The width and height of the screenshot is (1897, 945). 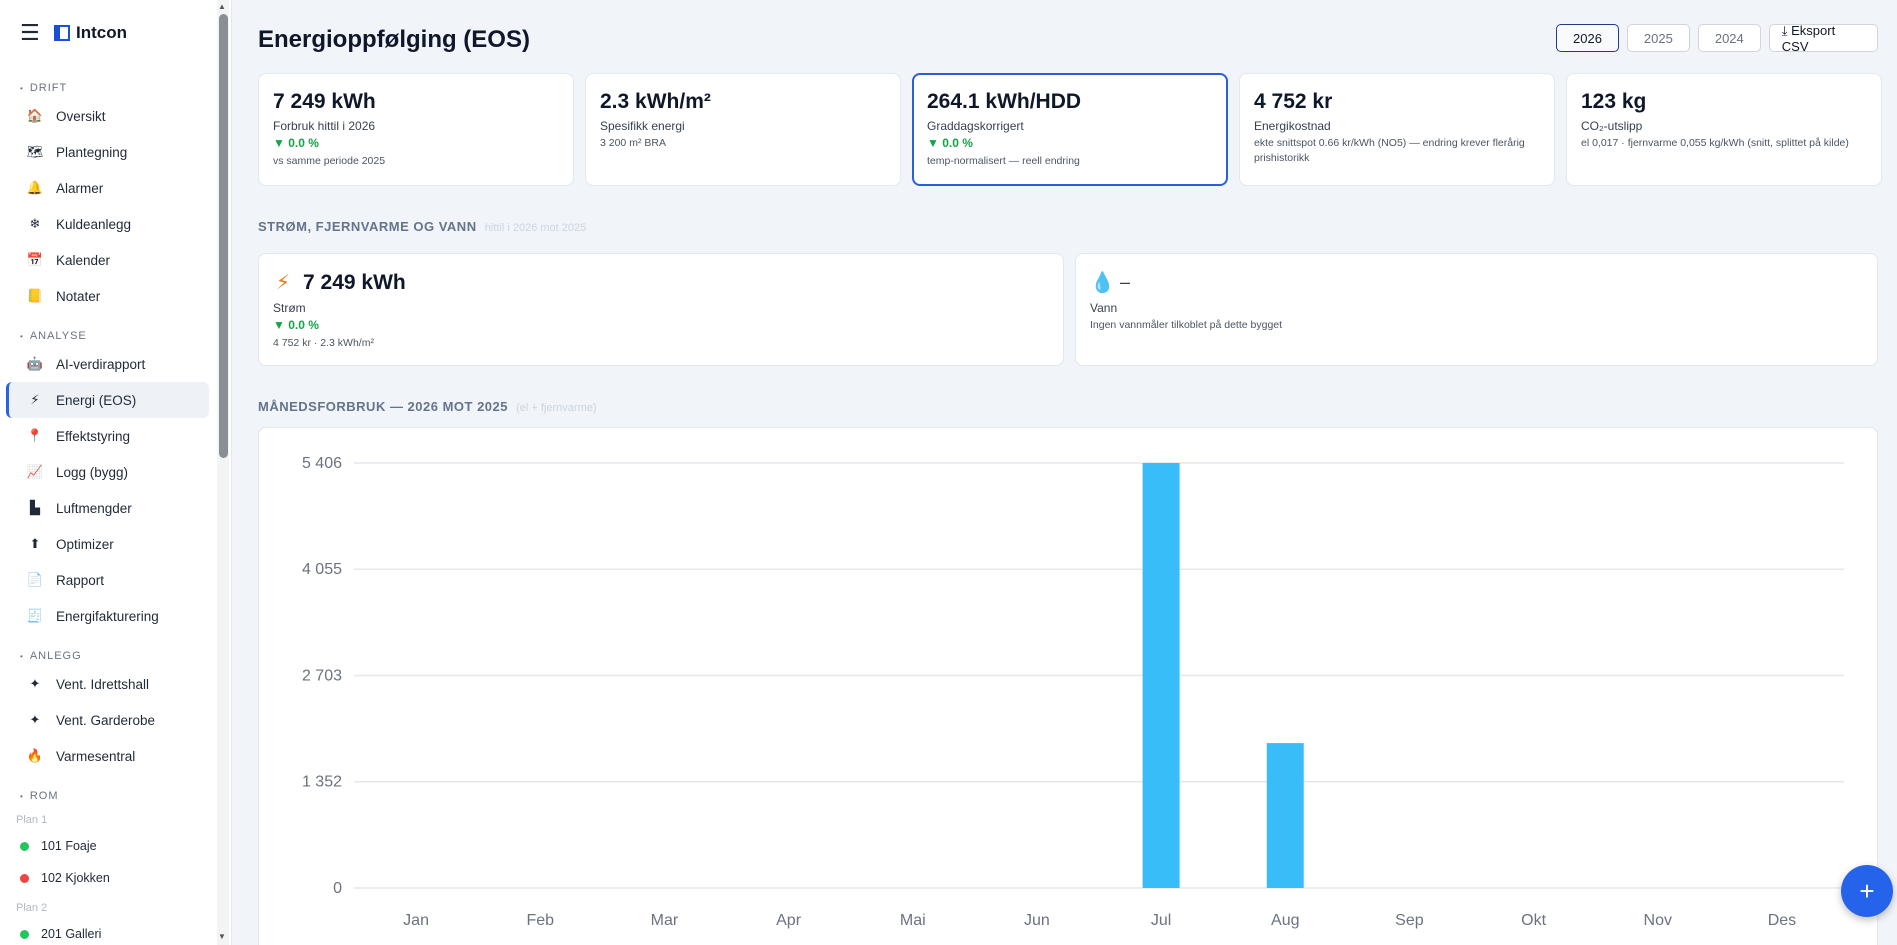 What do you see at coordinates (115, 330) in the screenshot?
I see `sidebar-section-header: • ANALYSE` at bounding box center [115, 330].